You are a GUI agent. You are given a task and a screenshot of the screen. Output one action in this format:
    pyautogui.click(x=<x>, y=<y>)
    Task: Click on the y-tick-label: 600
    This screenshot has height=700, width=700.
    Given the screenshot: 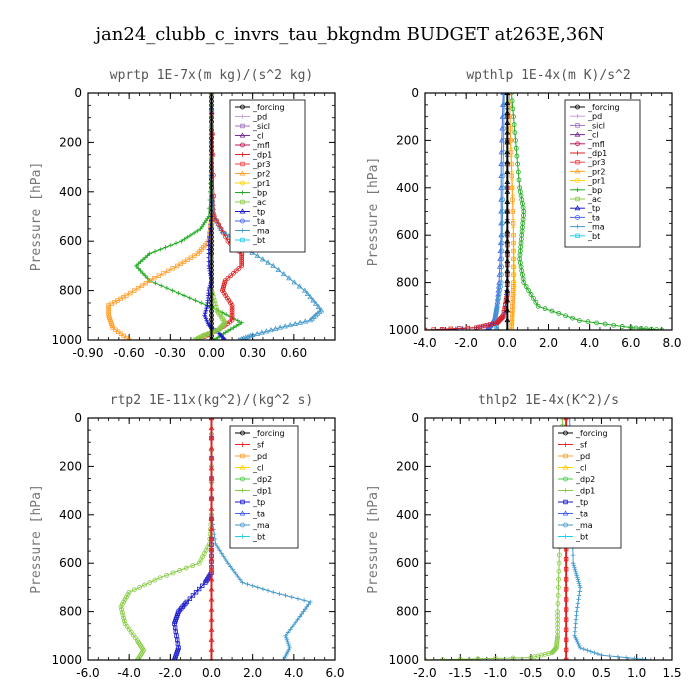 What is the action you would take?
    pyautogui.click(x=407, y=235)
    